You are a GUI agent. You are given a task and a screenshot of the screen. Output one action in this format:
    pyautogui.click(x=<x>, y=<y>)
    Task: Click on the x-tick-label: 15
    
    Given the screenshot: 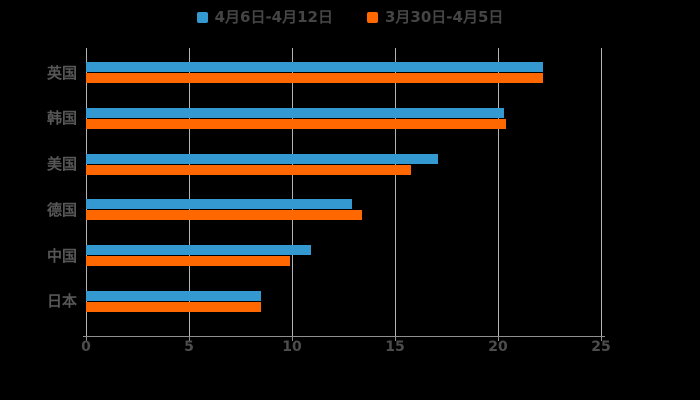 What is the action you would take?
    pyautogui.click(x=395, y=347)
    